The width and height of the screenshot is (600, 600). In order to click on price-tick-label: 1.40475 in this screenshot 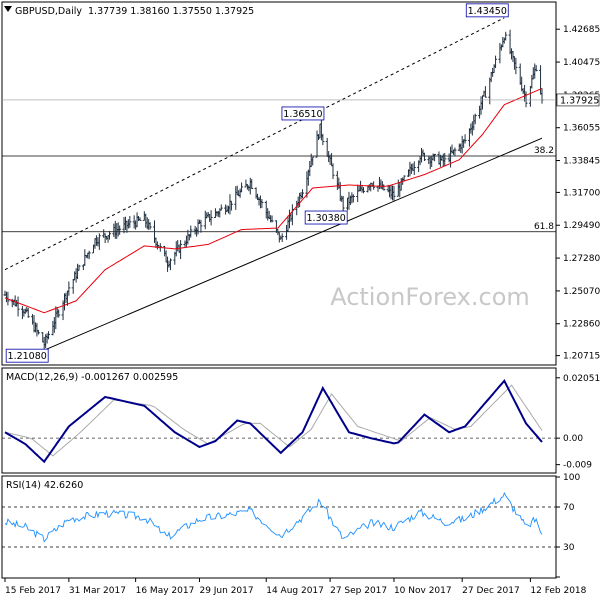, I will do `click(581, 63)`.